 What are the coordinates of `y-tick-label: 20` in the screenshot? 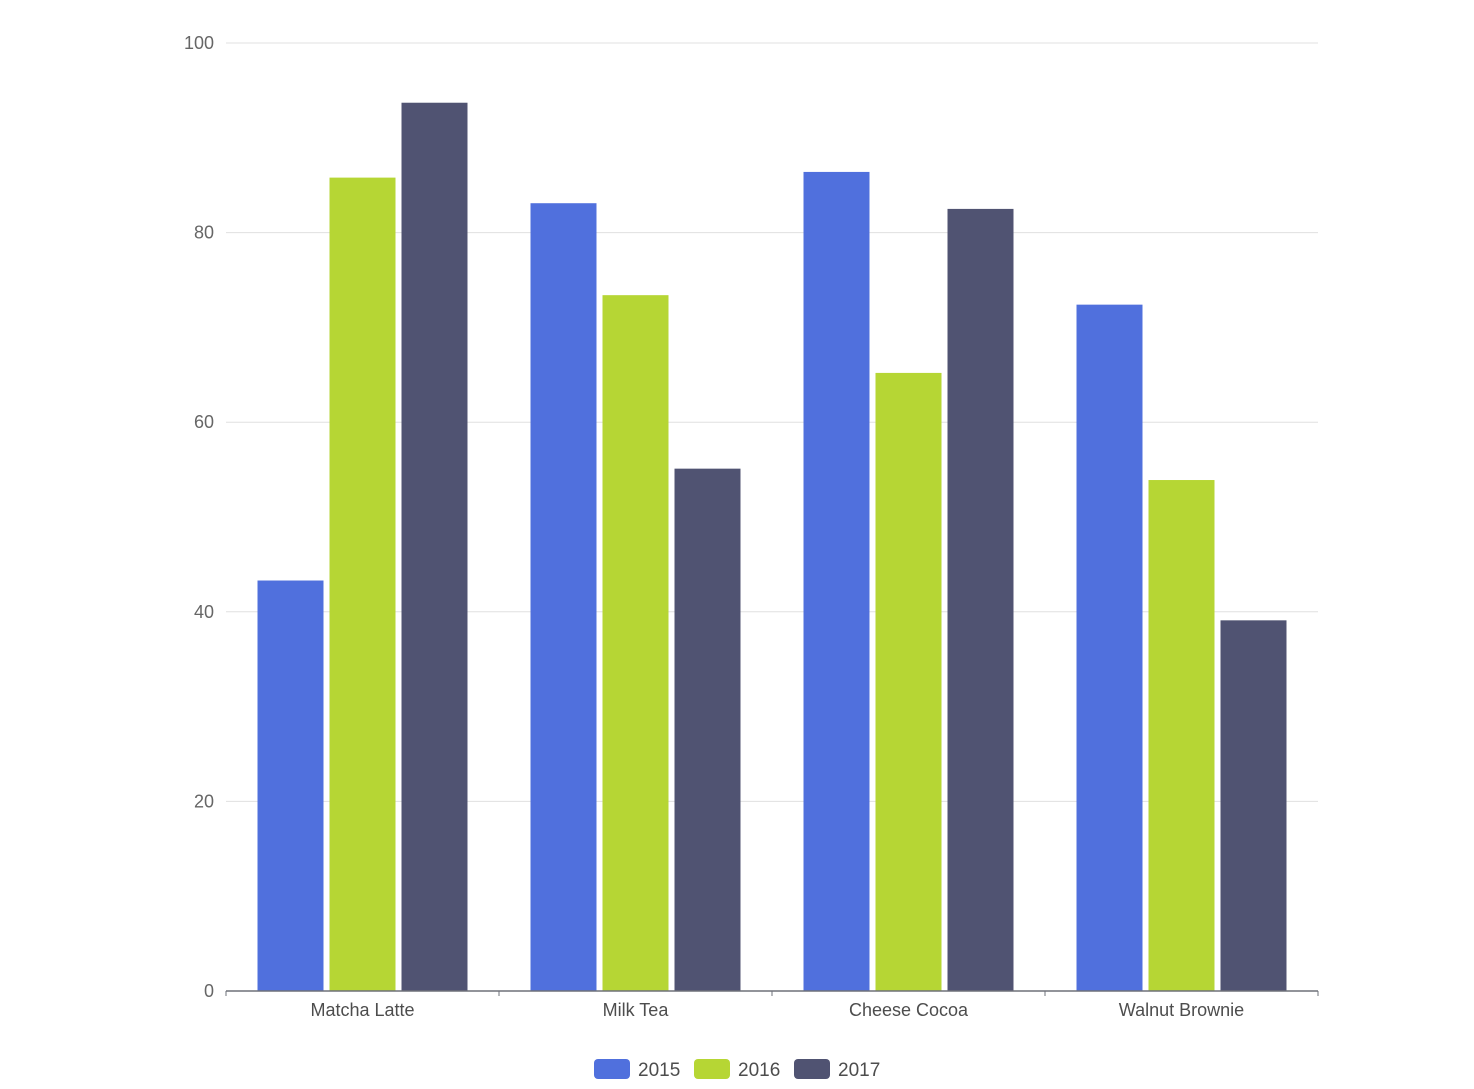 It's located at (204, 801).